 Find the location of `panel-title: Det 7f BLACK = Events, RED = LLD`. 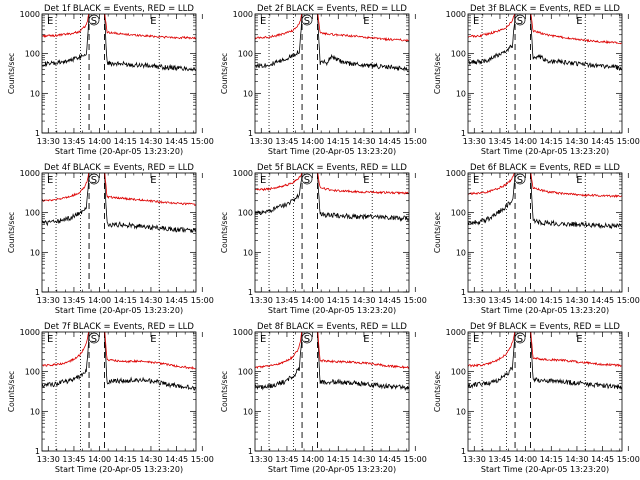

panel-title: Det 7f BLACK = Events, RED = LLD is located at coordinates (119, 327).